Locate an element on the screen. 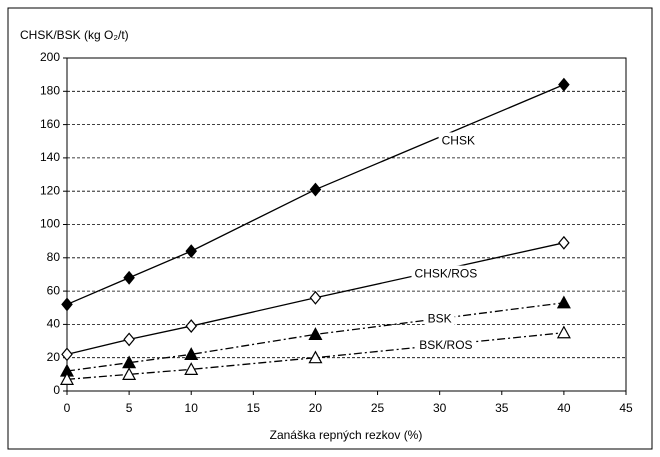 The height and width of the screenshot is (457, 660). y-tick-label: 40 is located at coordinates (54, 324).